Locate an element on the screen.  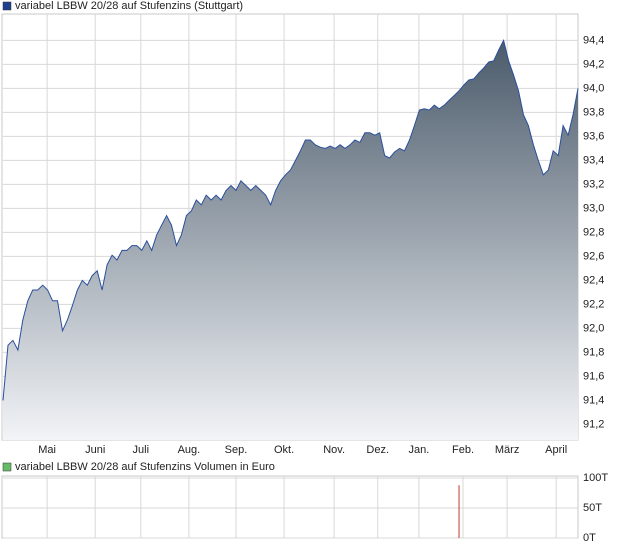
x-tick-label: April is located at coordinates (556, 450).